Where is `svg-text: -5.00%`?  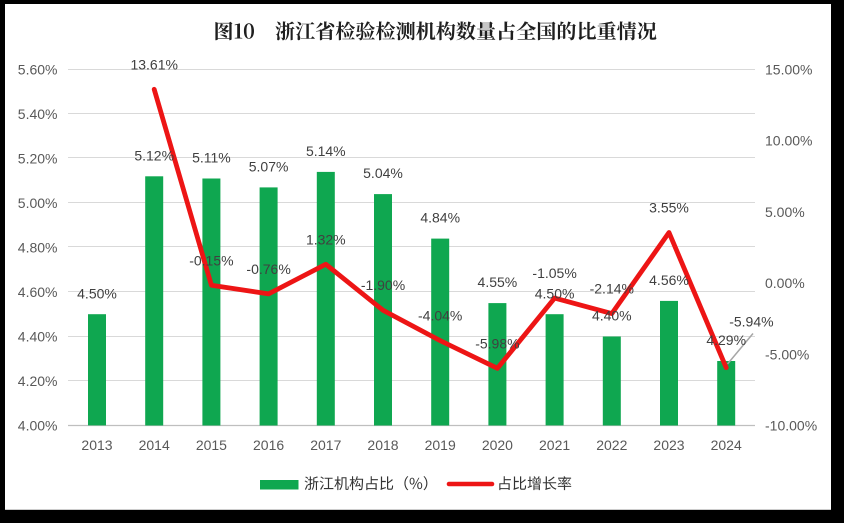
svg-text: -5.00% is located at coordinates (787, 354).